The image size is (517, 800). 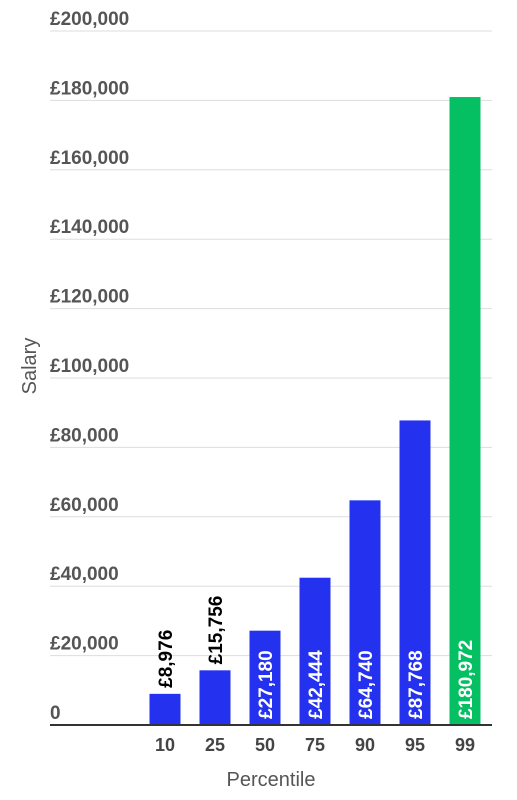 I want to click on bar-value-label: £27,180, so click(x=266, y=684).